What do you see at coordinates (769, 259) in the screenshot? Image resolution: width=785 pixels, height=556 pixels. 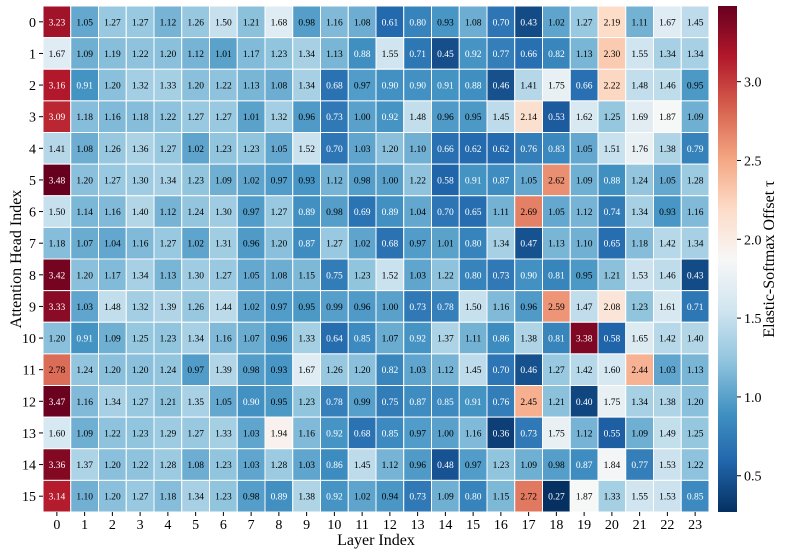 I see `colorbar-label: Elastic-Softmax Offset τ` at bounding box center [769, 259].